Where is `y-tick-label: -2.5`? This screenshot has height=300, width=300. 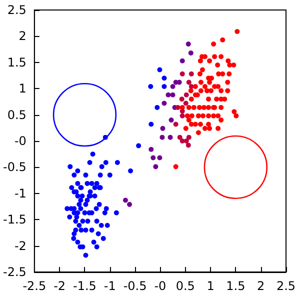
y-tick-label: -2.5 is located at coordinates (14, 272).